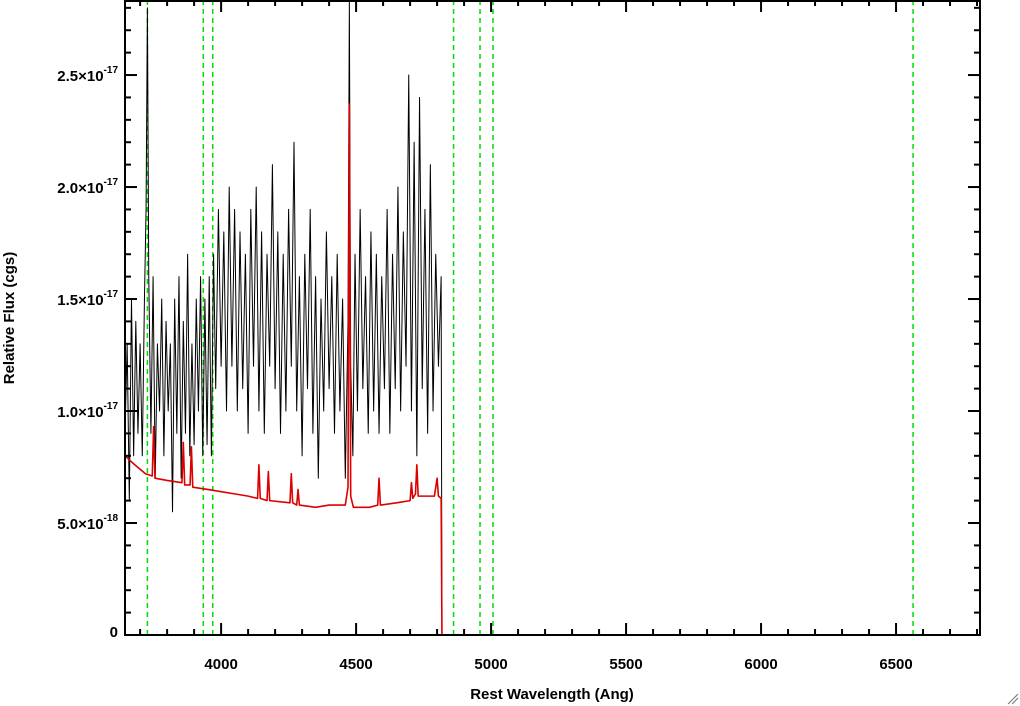  I want to click on y-tick-label: 1.0×10⁻¹⁷, so click(87, 411).